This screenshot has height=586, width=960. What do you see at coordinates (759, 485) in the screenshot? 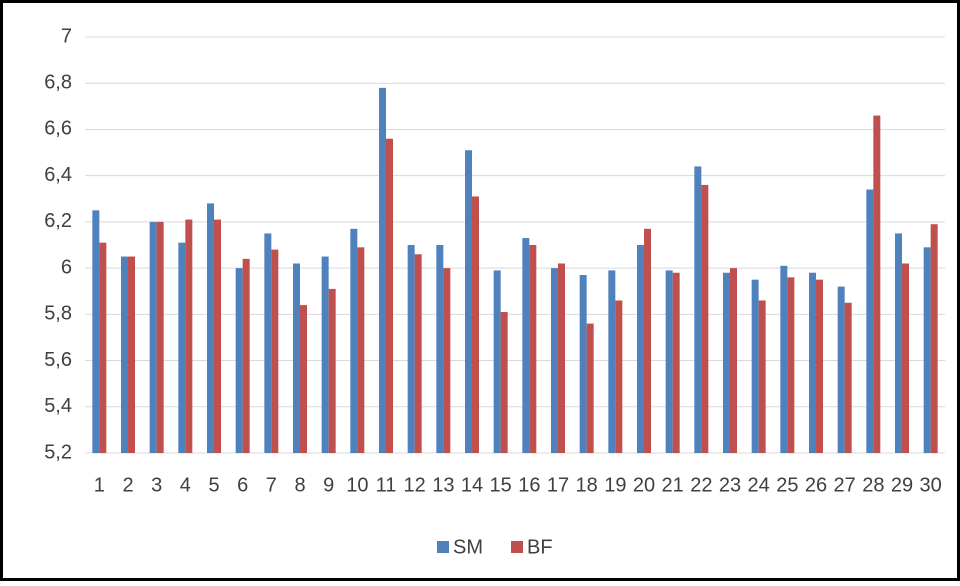
I see `x-tick-label: 24` at bounding box center [759, 485].